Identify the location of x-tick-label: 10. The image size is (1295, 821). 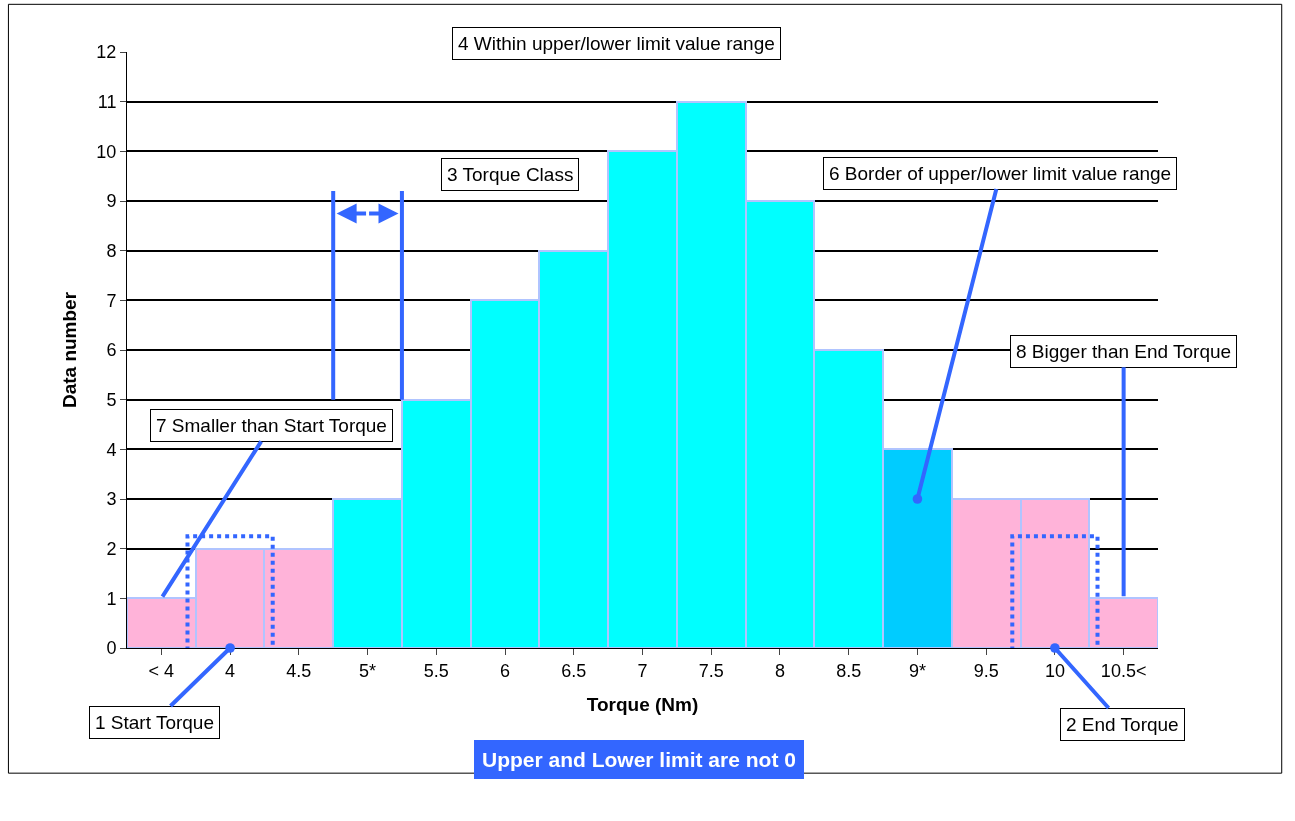
(1054, 670).